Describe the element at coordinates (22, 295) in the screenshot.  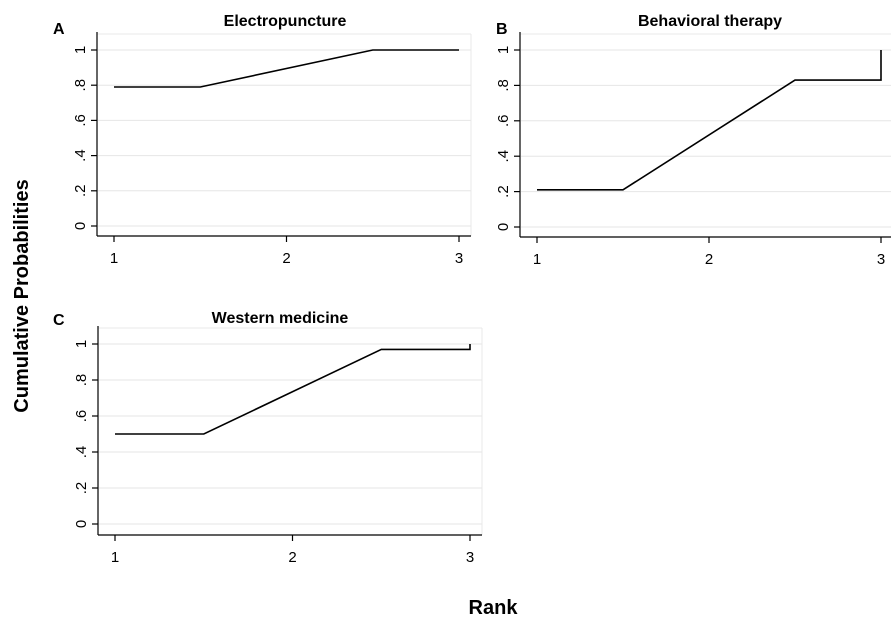
I see `y-axis-label: Cumulative Probabilities` at that location.